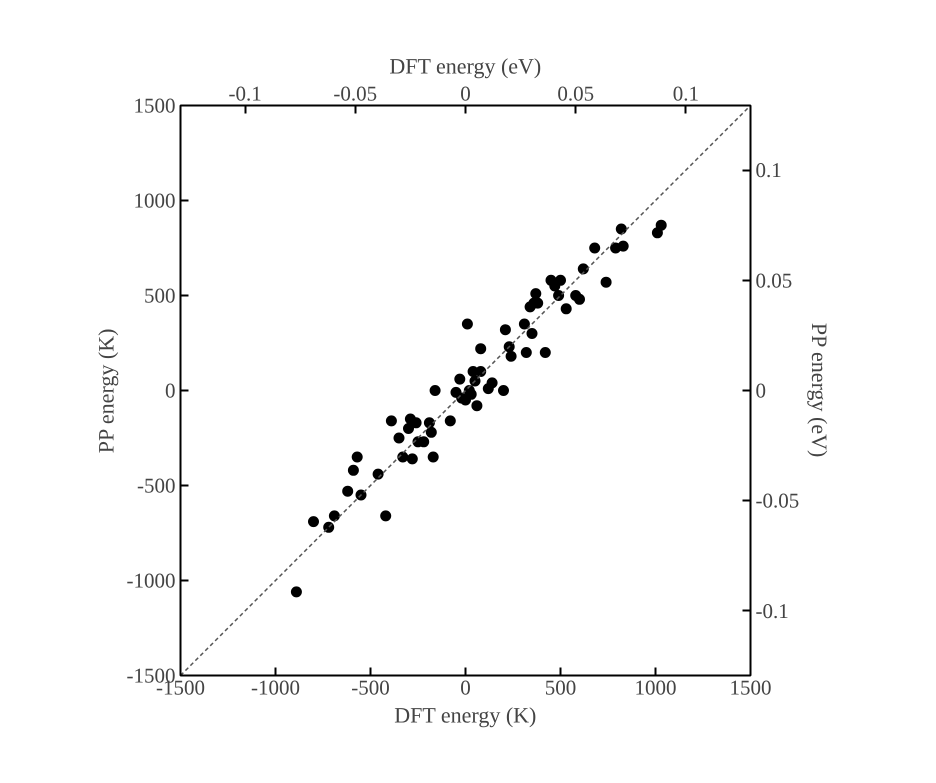  Describe the element at coordinates (772, 610) in the screenshot. I see `y2-tick-label: -0.1` at that location.